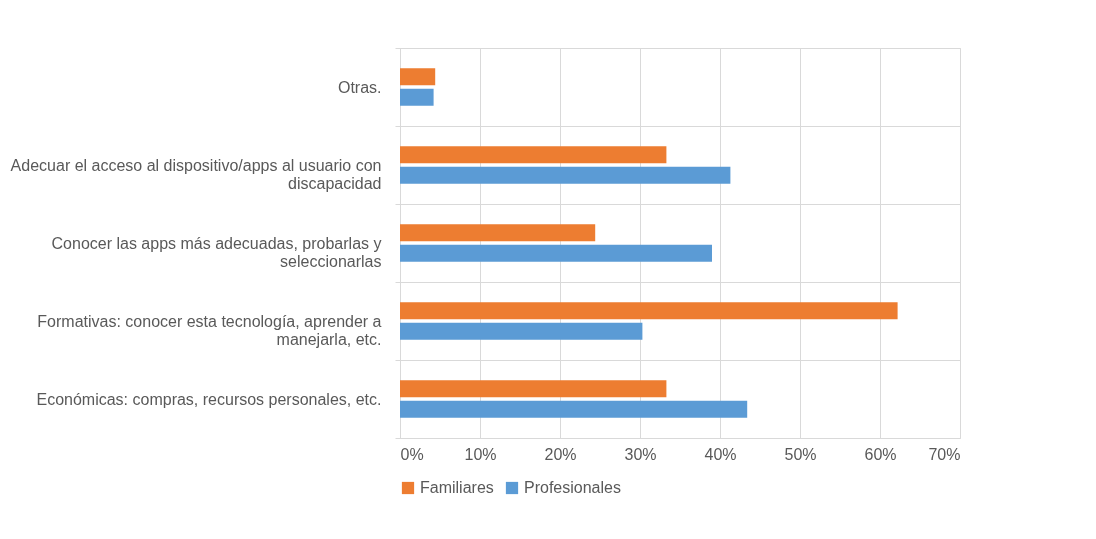  Describe the element at coordinates (944, 454) in the screenshot. I see `x-tick-label: 70%` at that location.